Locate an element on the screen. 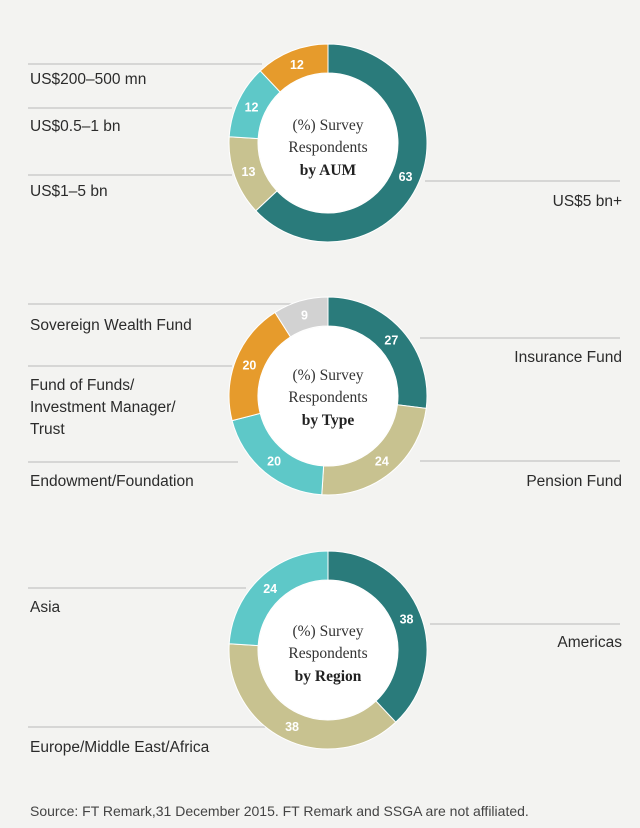 The image size is (640, 828). legend-label-line: Fund of Funds/ is located at coordinates (82, 385).